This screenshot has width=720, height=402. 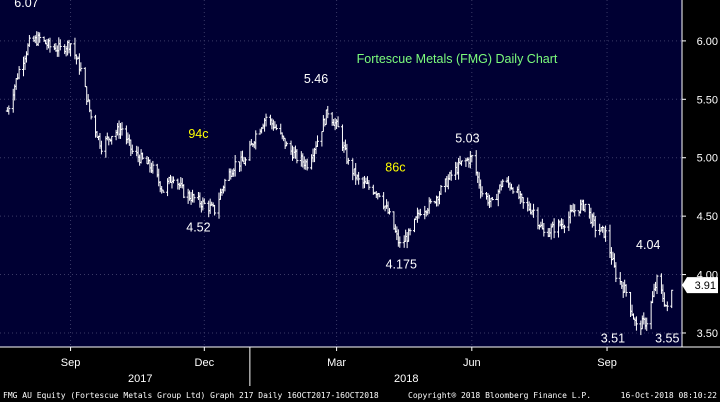 I want to click on x-axis-ticks: Sep Dec Mar Jun Sep, so click(x=339, y=358).